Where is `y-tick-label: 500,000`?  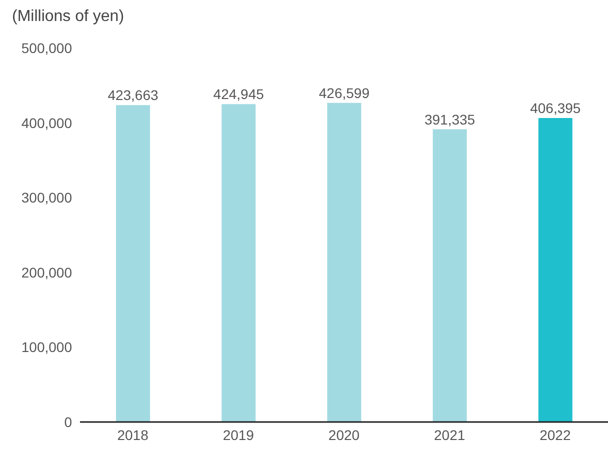
y-tick-label: 500,000 is located at coordinates (46, 48).